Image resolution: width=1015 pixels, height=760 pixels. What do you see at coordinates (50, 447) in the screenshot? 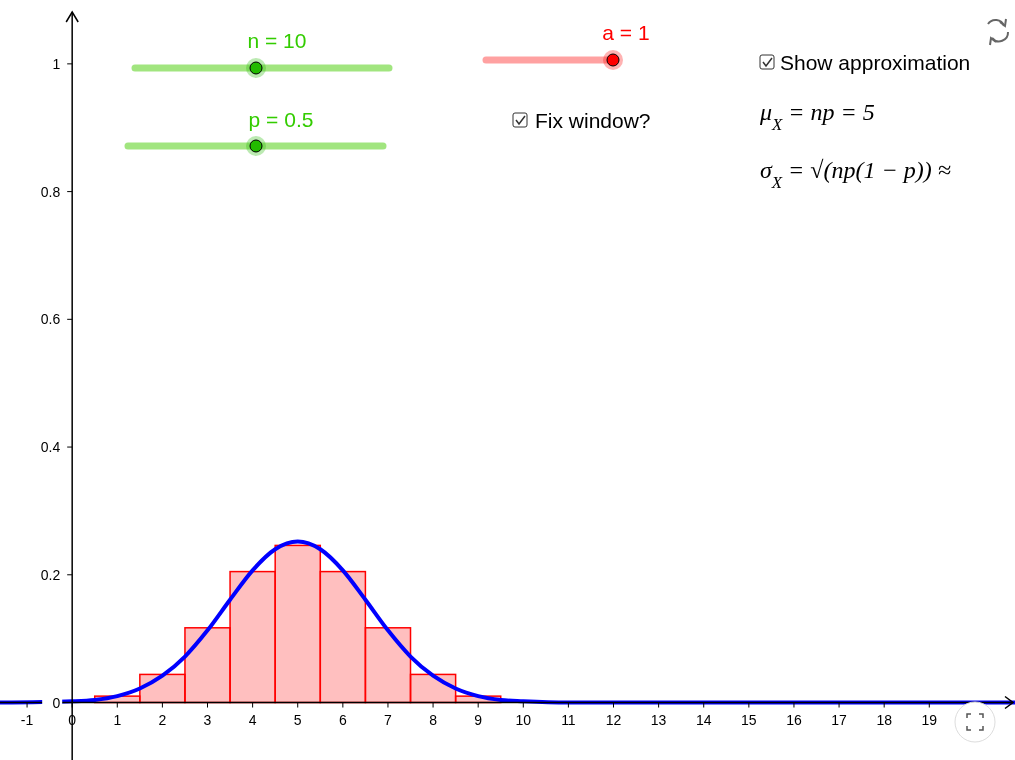
I see `y-tick-label: 0.4` at bounding box center [50, 447].